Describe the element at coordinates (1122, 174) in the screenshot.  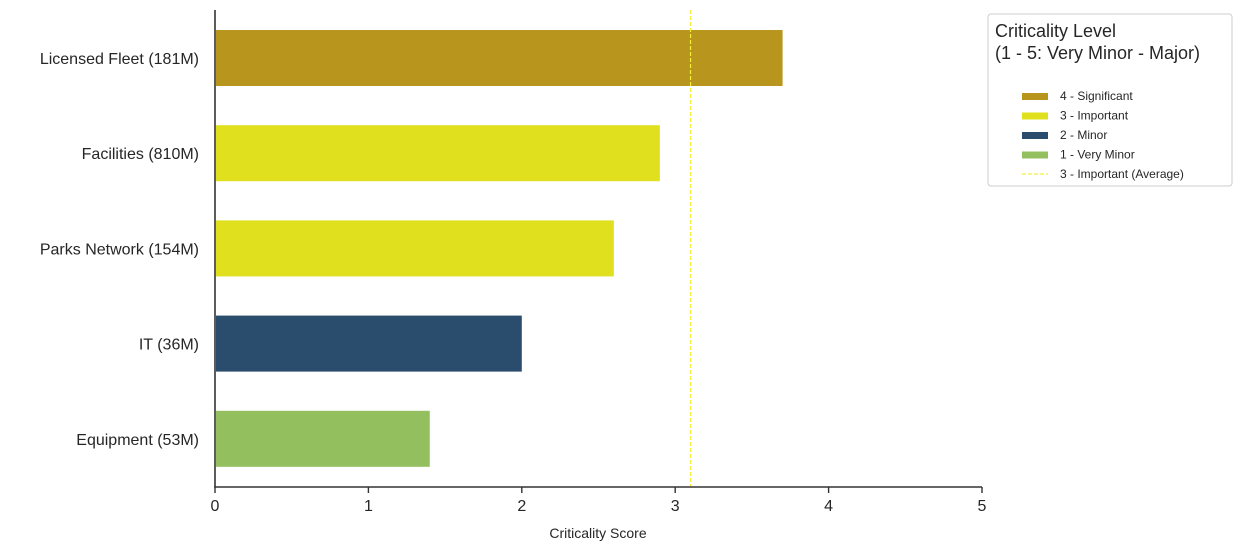
I see `legend-label-average: 3 - Important (Average)` at that location.